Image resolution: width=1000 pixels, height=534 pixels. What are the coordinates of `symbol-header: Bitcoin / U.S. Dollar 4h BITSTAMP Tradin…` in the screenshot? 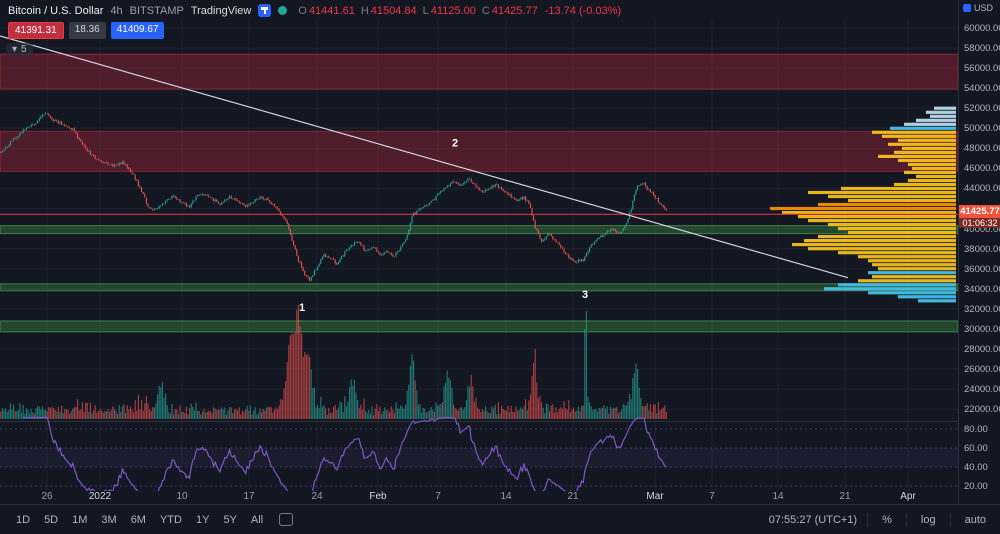 It's located at (314, 10).